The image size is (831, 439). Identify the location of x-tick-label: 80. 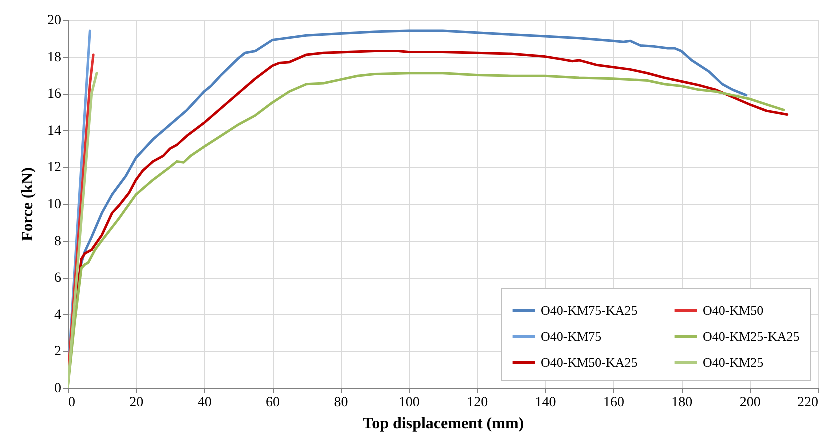
(341, 403).